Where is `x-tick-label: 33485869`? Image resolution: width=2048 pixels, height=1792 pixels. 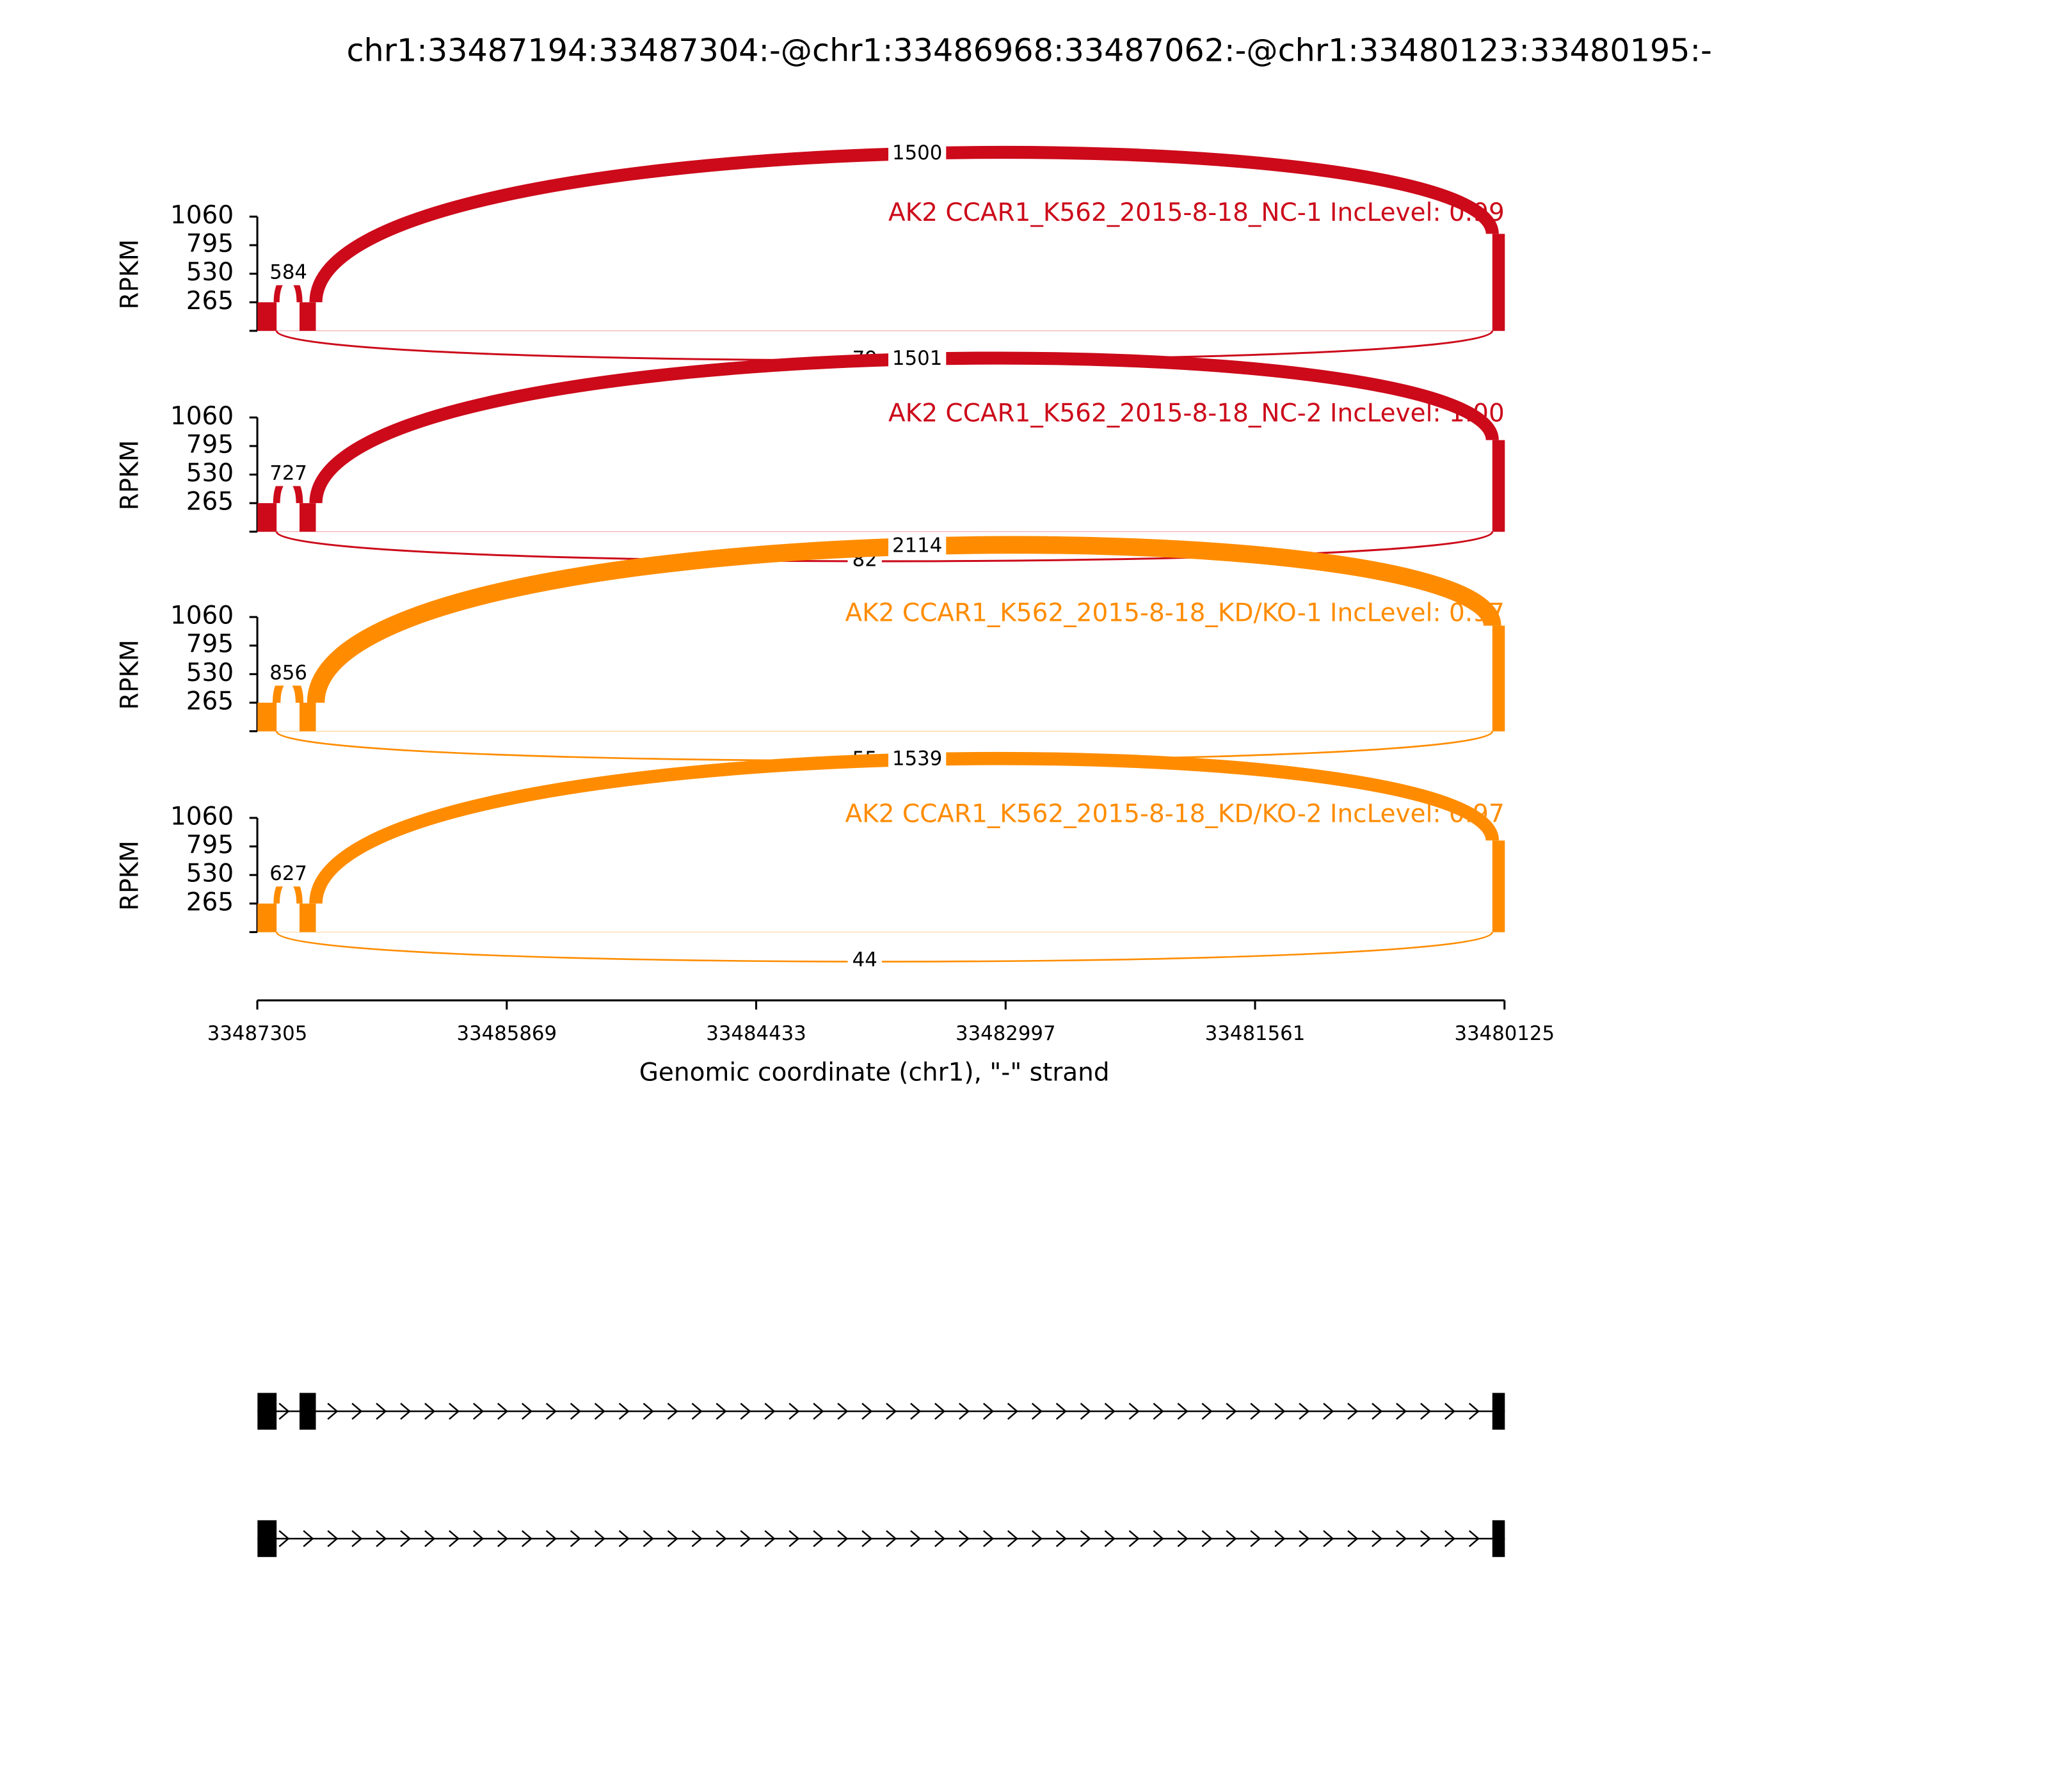 x-tick-label: 33485869 is located at coordinates (507, 1033).